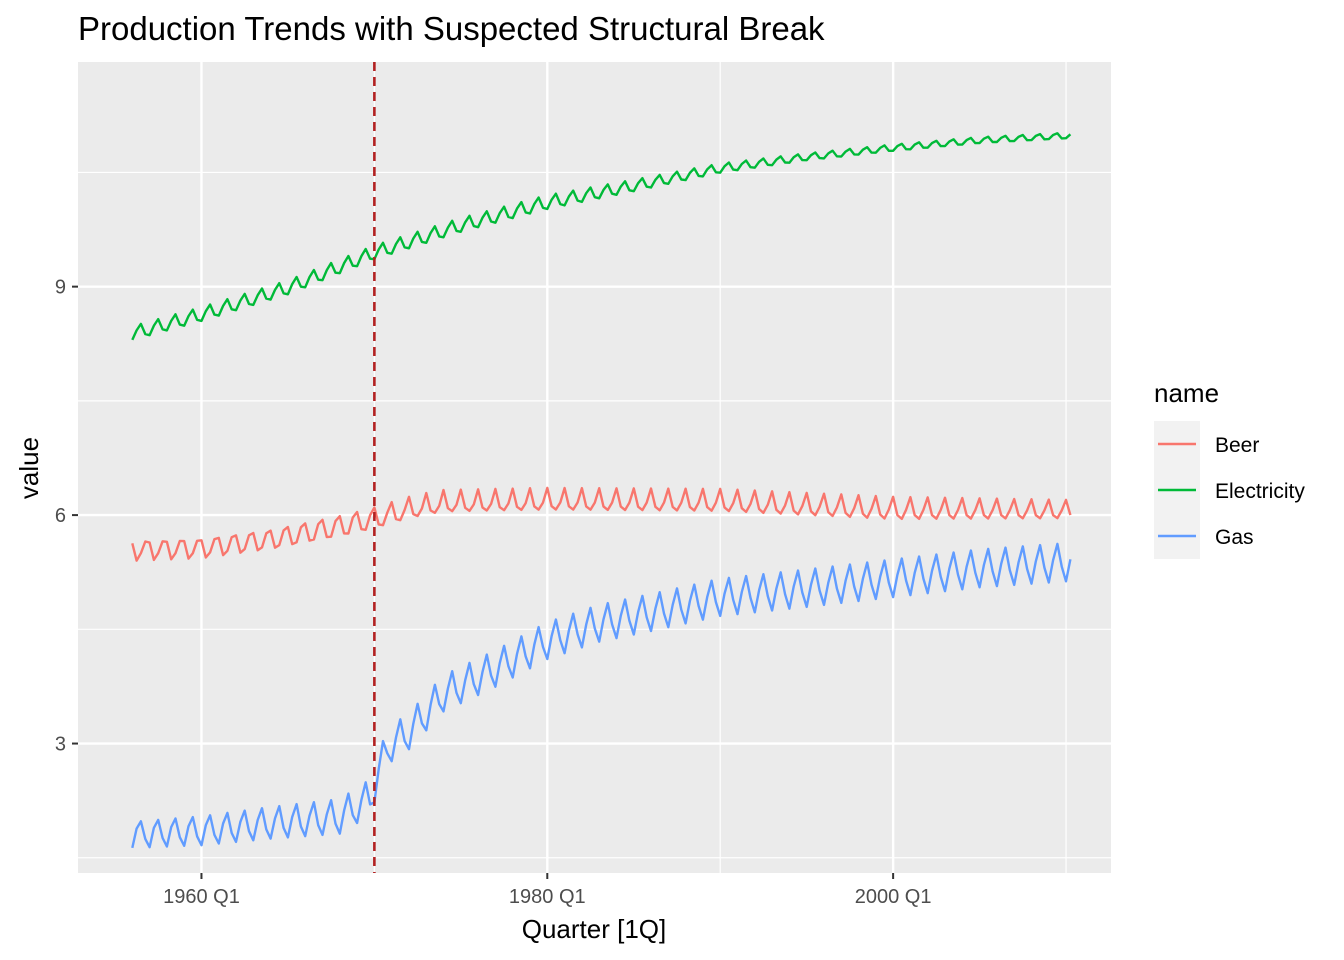 The image size is (1344, 960). I want to click on legend-label-electricity: Electricity, so click(1260, 491).